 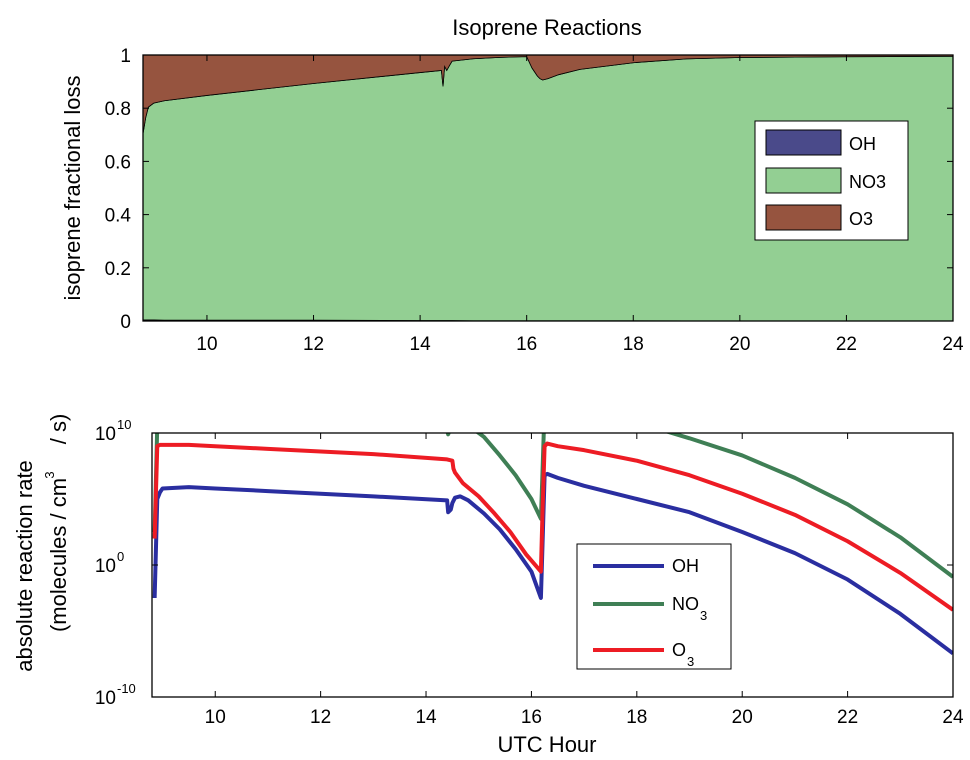 I want to click on line-y-axis-label-units: (molecules / cm 3 / s), so click(x=56, y=523).